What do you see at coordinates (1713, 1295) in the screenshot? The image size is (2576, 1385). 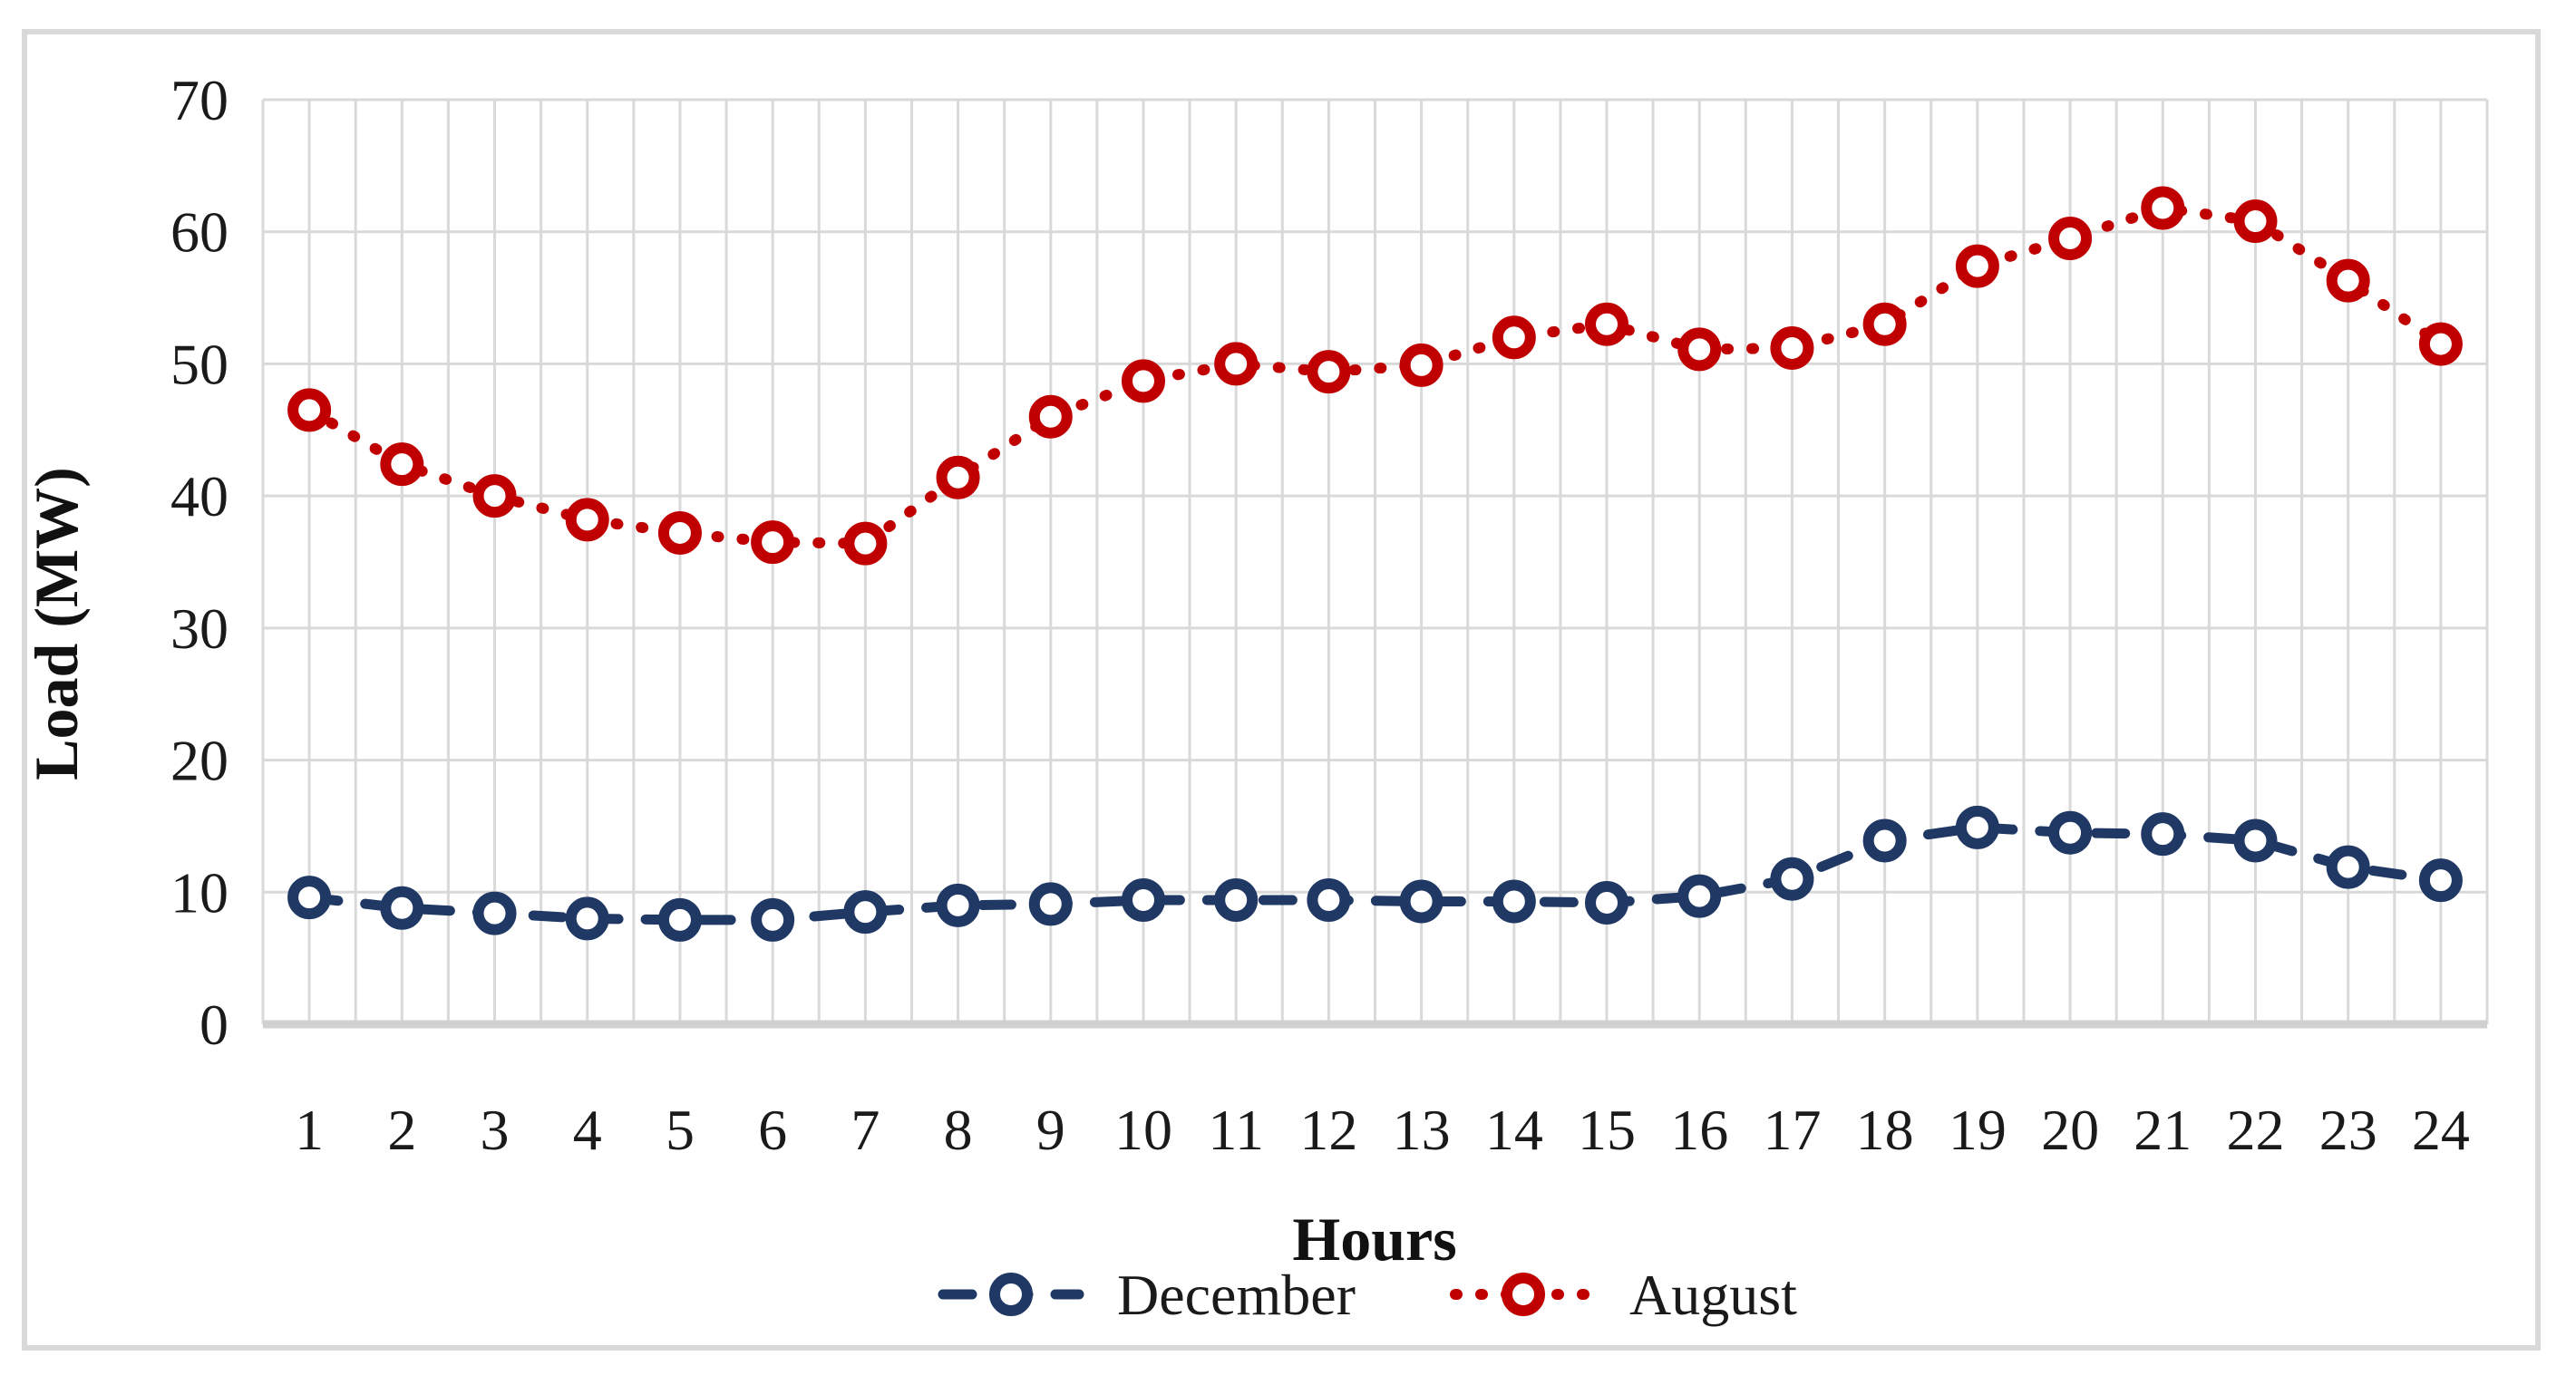 I see `legend-label-august: August` at bounding box center [1713, 1295].